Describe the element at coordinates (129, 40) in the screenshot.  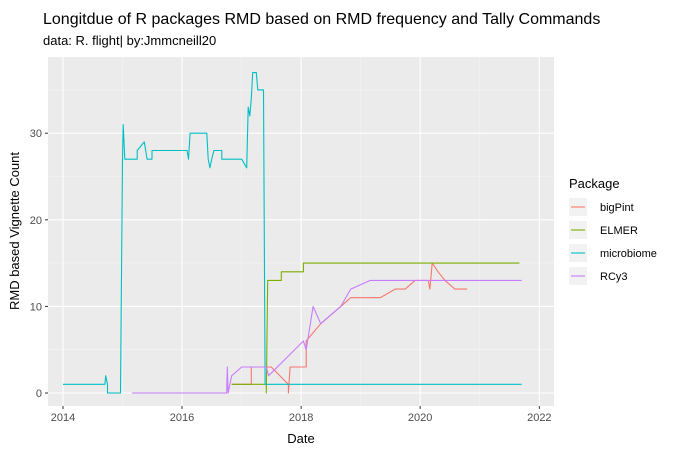
I see `chart-subtitle: data: R. flight| by:Jmmcneill20` at that location.